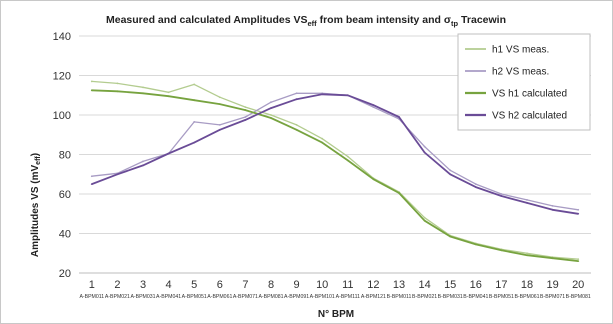 The image size is (613, 324). Describe the element at coordinates (297, 285) in the screenshot. I see `x-tick-label: 9` at that location.